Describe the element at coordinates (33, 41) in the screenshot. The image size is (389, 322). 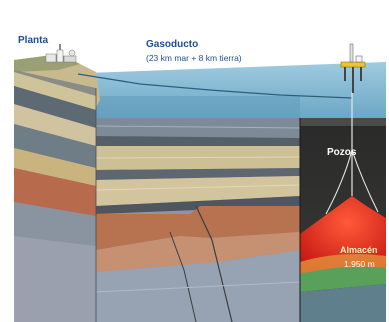
I see `label-planta: Planta` at that location.